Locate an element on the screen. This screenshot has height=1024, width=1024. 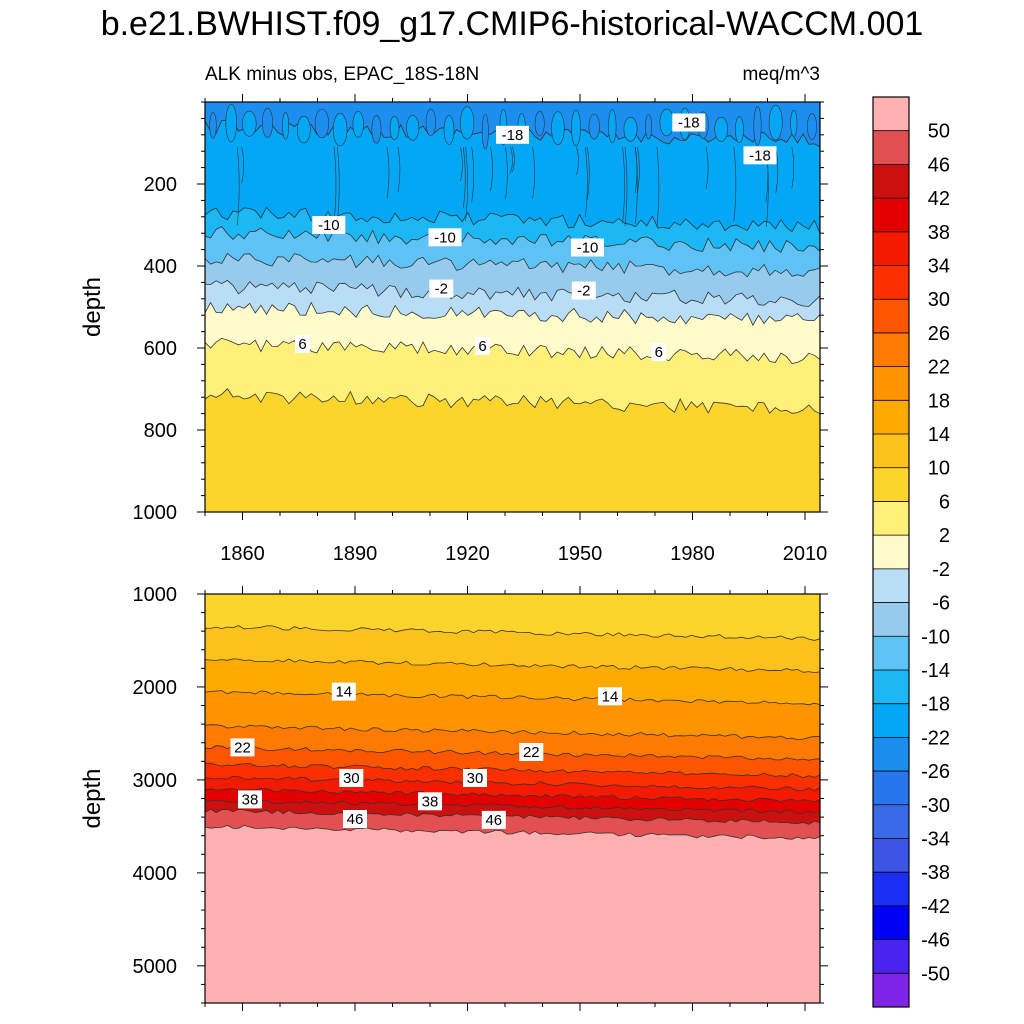
y-tick-label: 200 is located at coordinates (160, 185).